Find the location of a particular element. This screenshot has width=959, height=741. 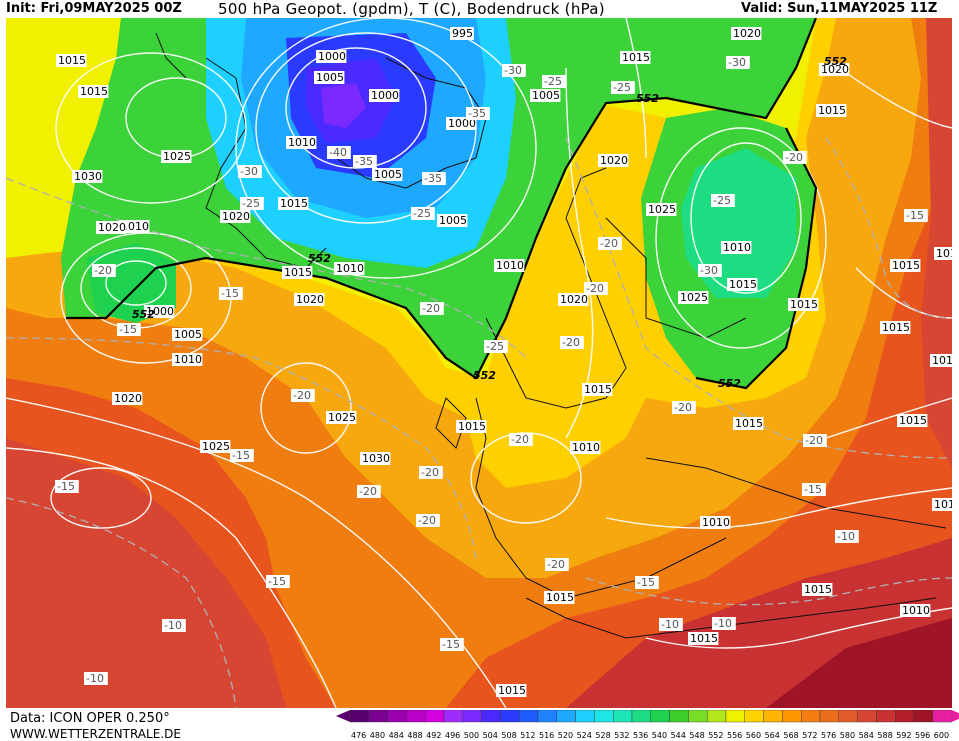

pressure-label: 1030 is located at coordinates (376, 458).